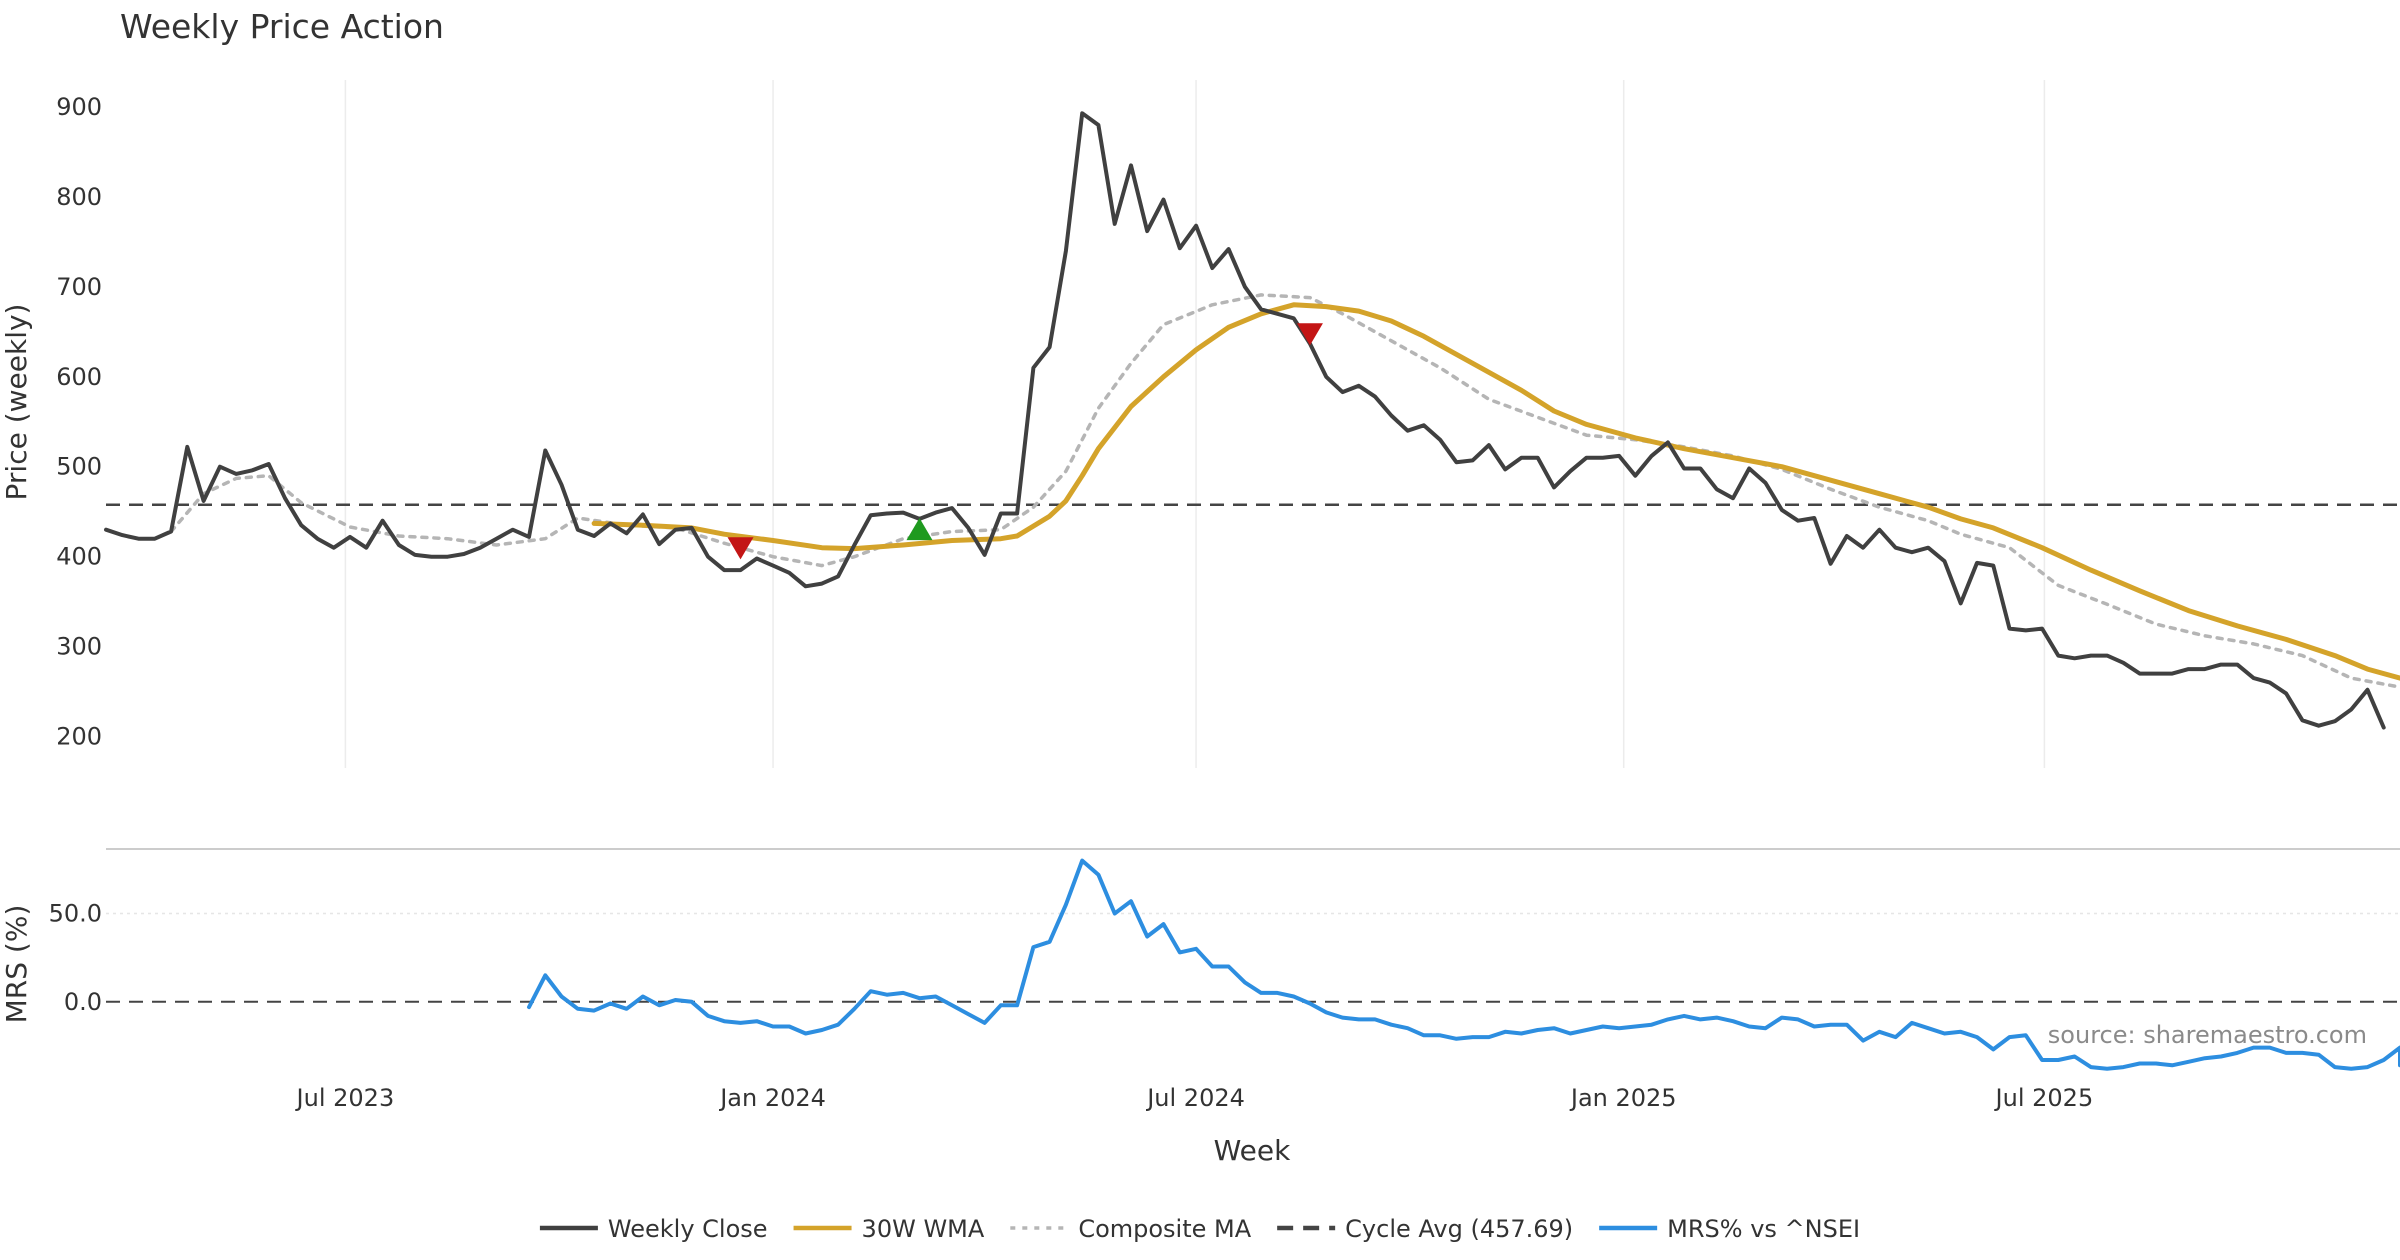 This screenshot has height=1260, width=2400. Describe the element at coordinates (79, 197) in the screenshot. I see `price-y-tick-label: 800` at that location.